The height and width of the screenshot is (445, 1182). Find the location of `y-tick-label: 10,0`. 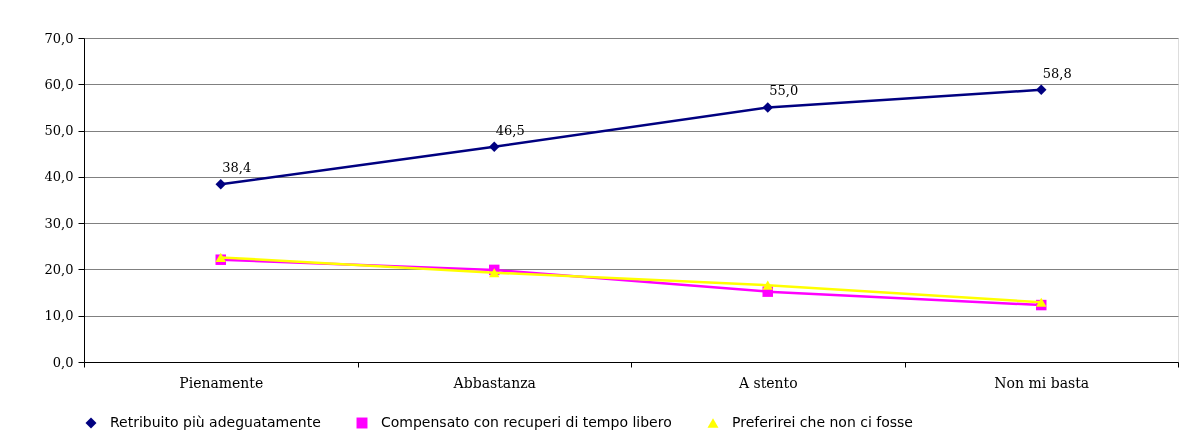

y-tick-label: 10,0 is located at coordinates (59, 316).